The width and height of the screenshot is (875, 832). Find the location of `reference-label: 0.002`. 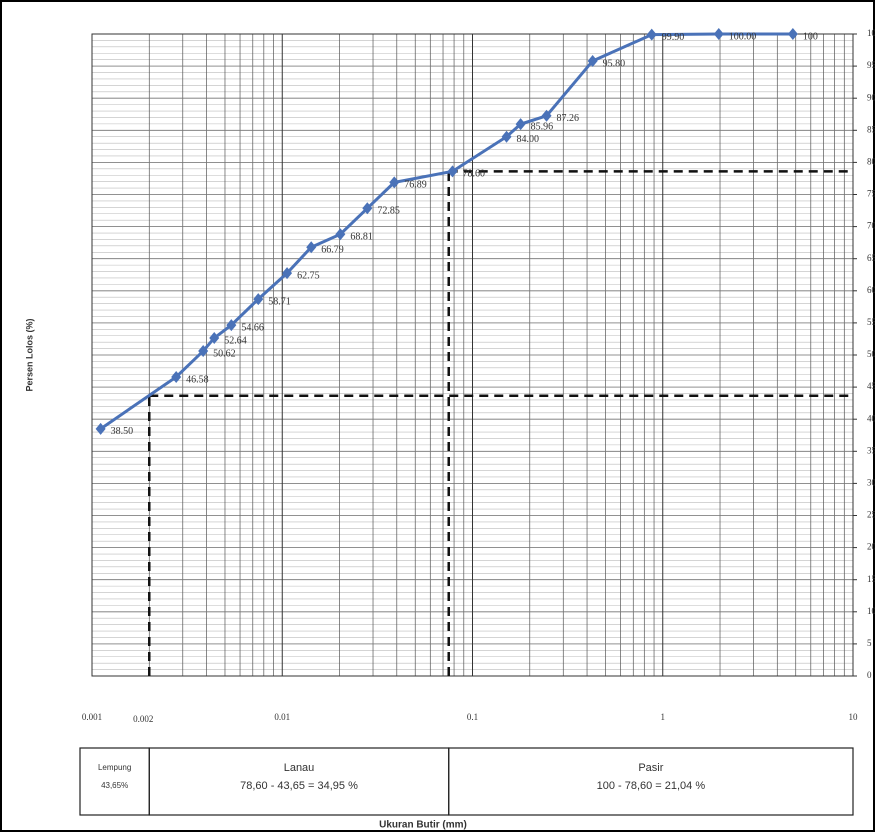

reference-label: 0.002 is located at coordinates (143, 719).